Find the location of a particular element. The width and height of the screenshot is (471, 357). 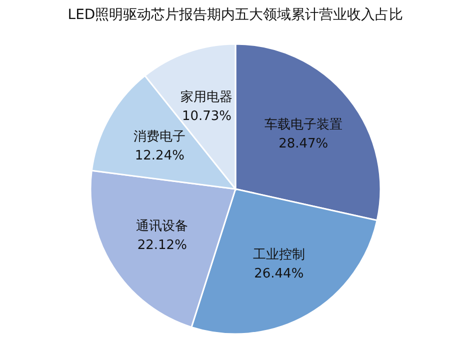

slice-label: 消费电子 is located at coordinates (160, 136).